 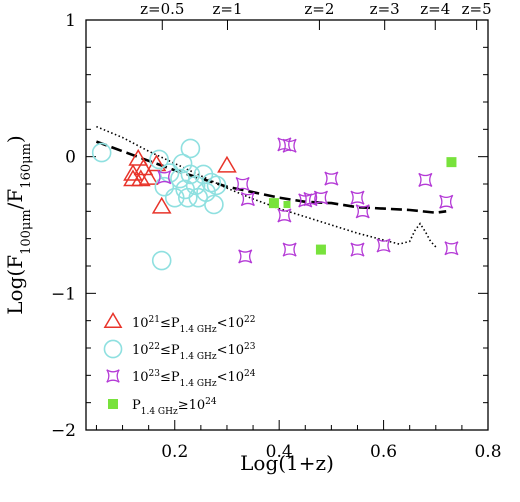 What do you see at coordinates (271, 177) in the screenshot?
I see `dashed-model-curve` at bounding box center [271, 177].